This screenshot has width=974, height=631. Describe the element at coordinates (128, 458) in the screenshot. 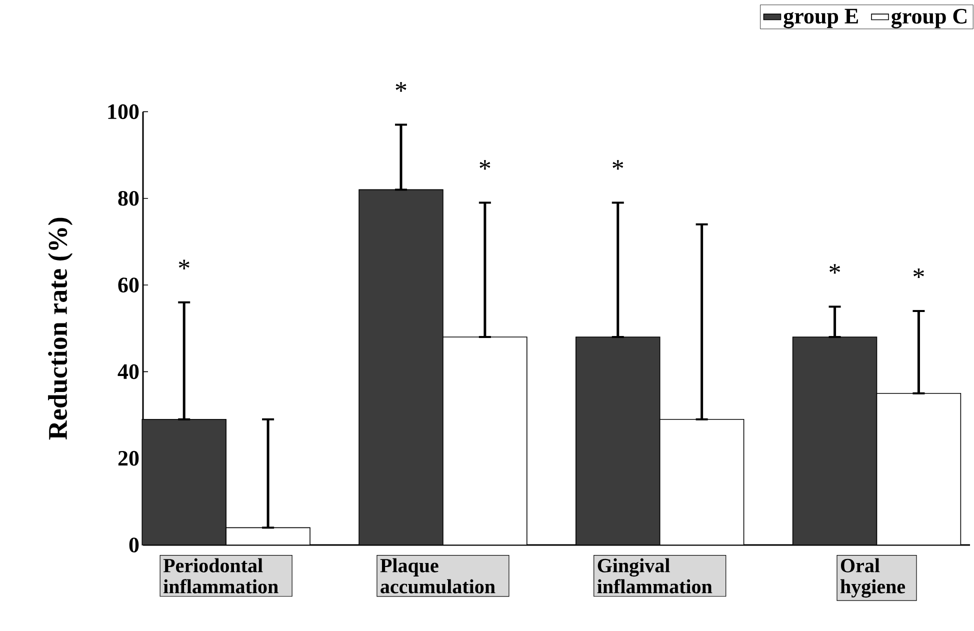

I see `y-tick-label: 20` at that location.